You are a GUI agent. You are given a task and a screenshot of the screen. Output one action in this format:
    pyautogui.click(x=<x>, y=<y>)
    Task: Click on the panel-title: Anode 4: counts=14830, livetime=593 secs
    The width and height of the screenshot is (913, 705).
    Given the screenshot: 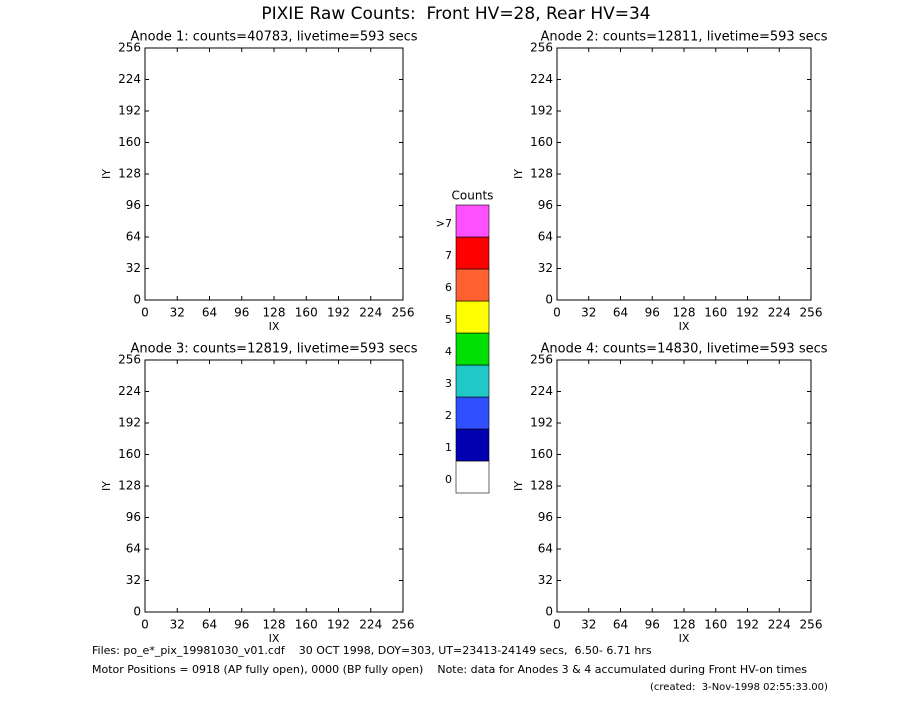 What is the action you would take?
    pyautogui.click(x=683, y=349)
    